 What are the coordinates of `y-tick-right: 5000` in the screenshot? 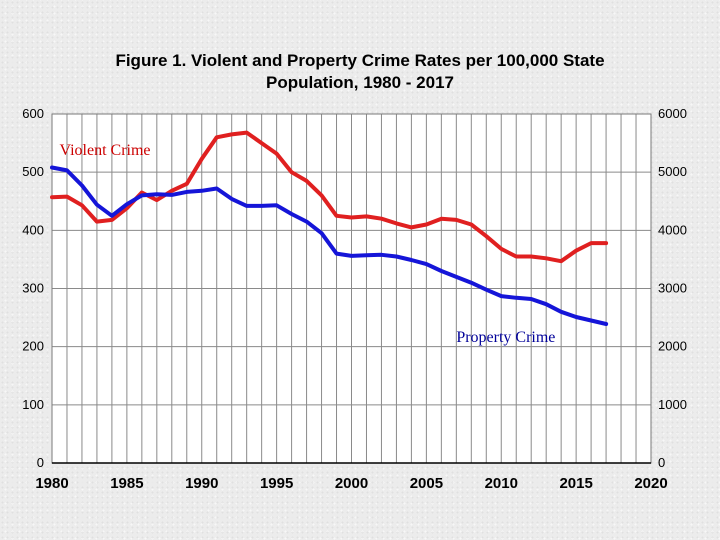 It's located at (672, 171).